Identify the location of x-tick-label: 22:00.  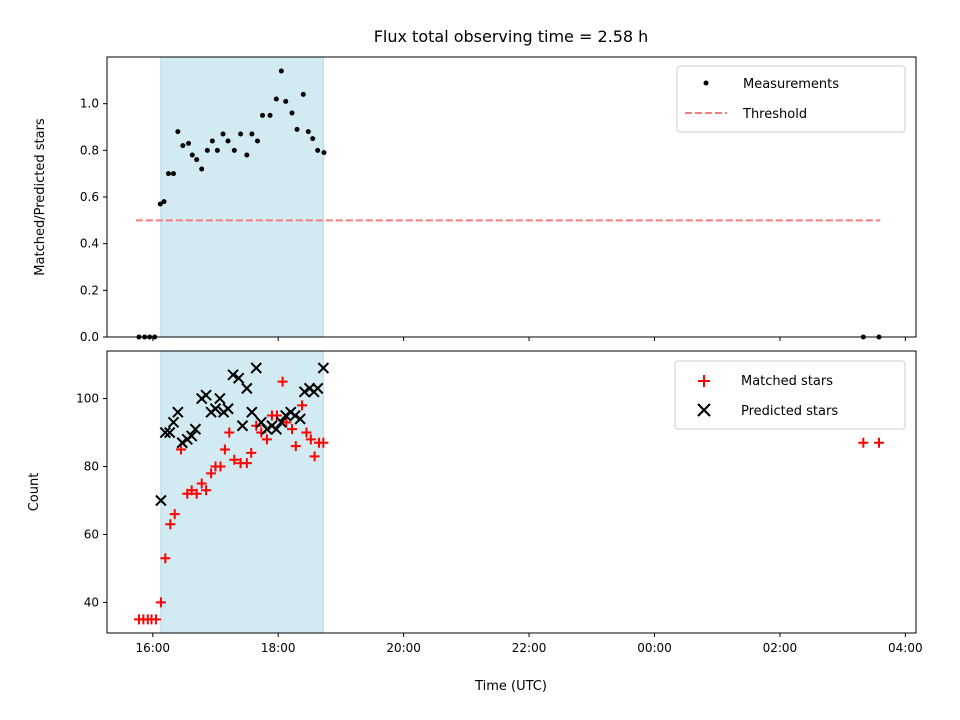
(529, 648).